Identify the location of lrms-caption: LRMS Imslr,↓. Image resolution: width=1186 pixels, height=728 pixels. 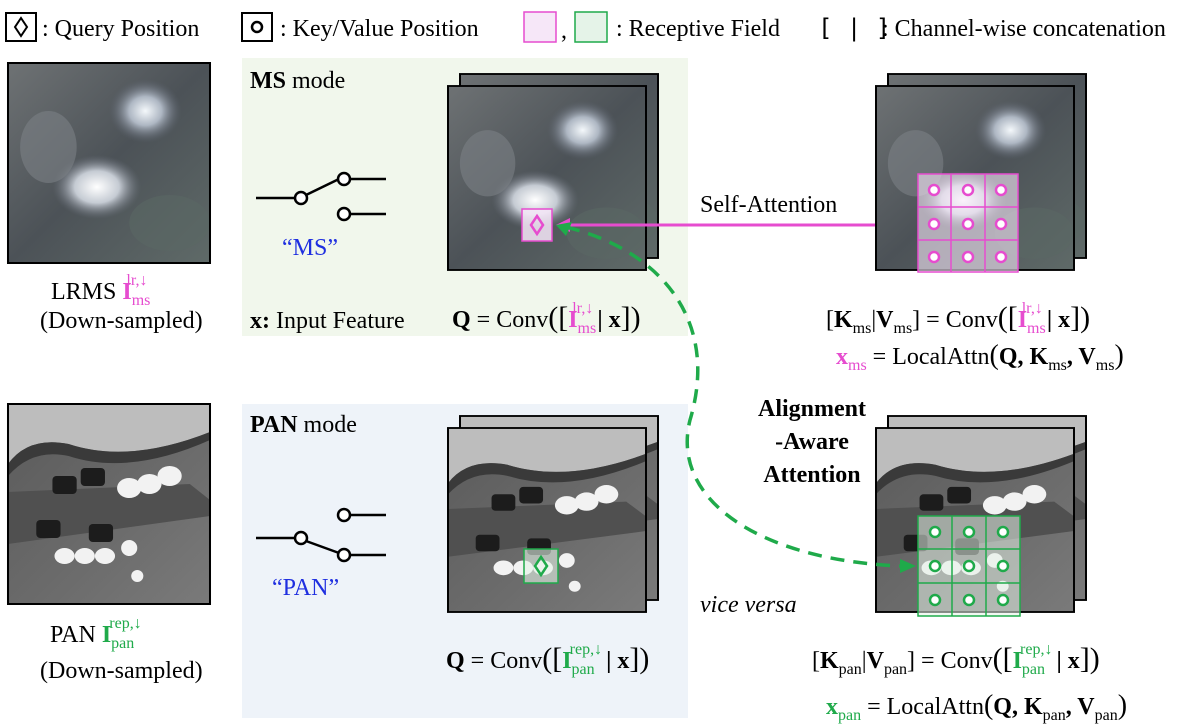
(100, 290).